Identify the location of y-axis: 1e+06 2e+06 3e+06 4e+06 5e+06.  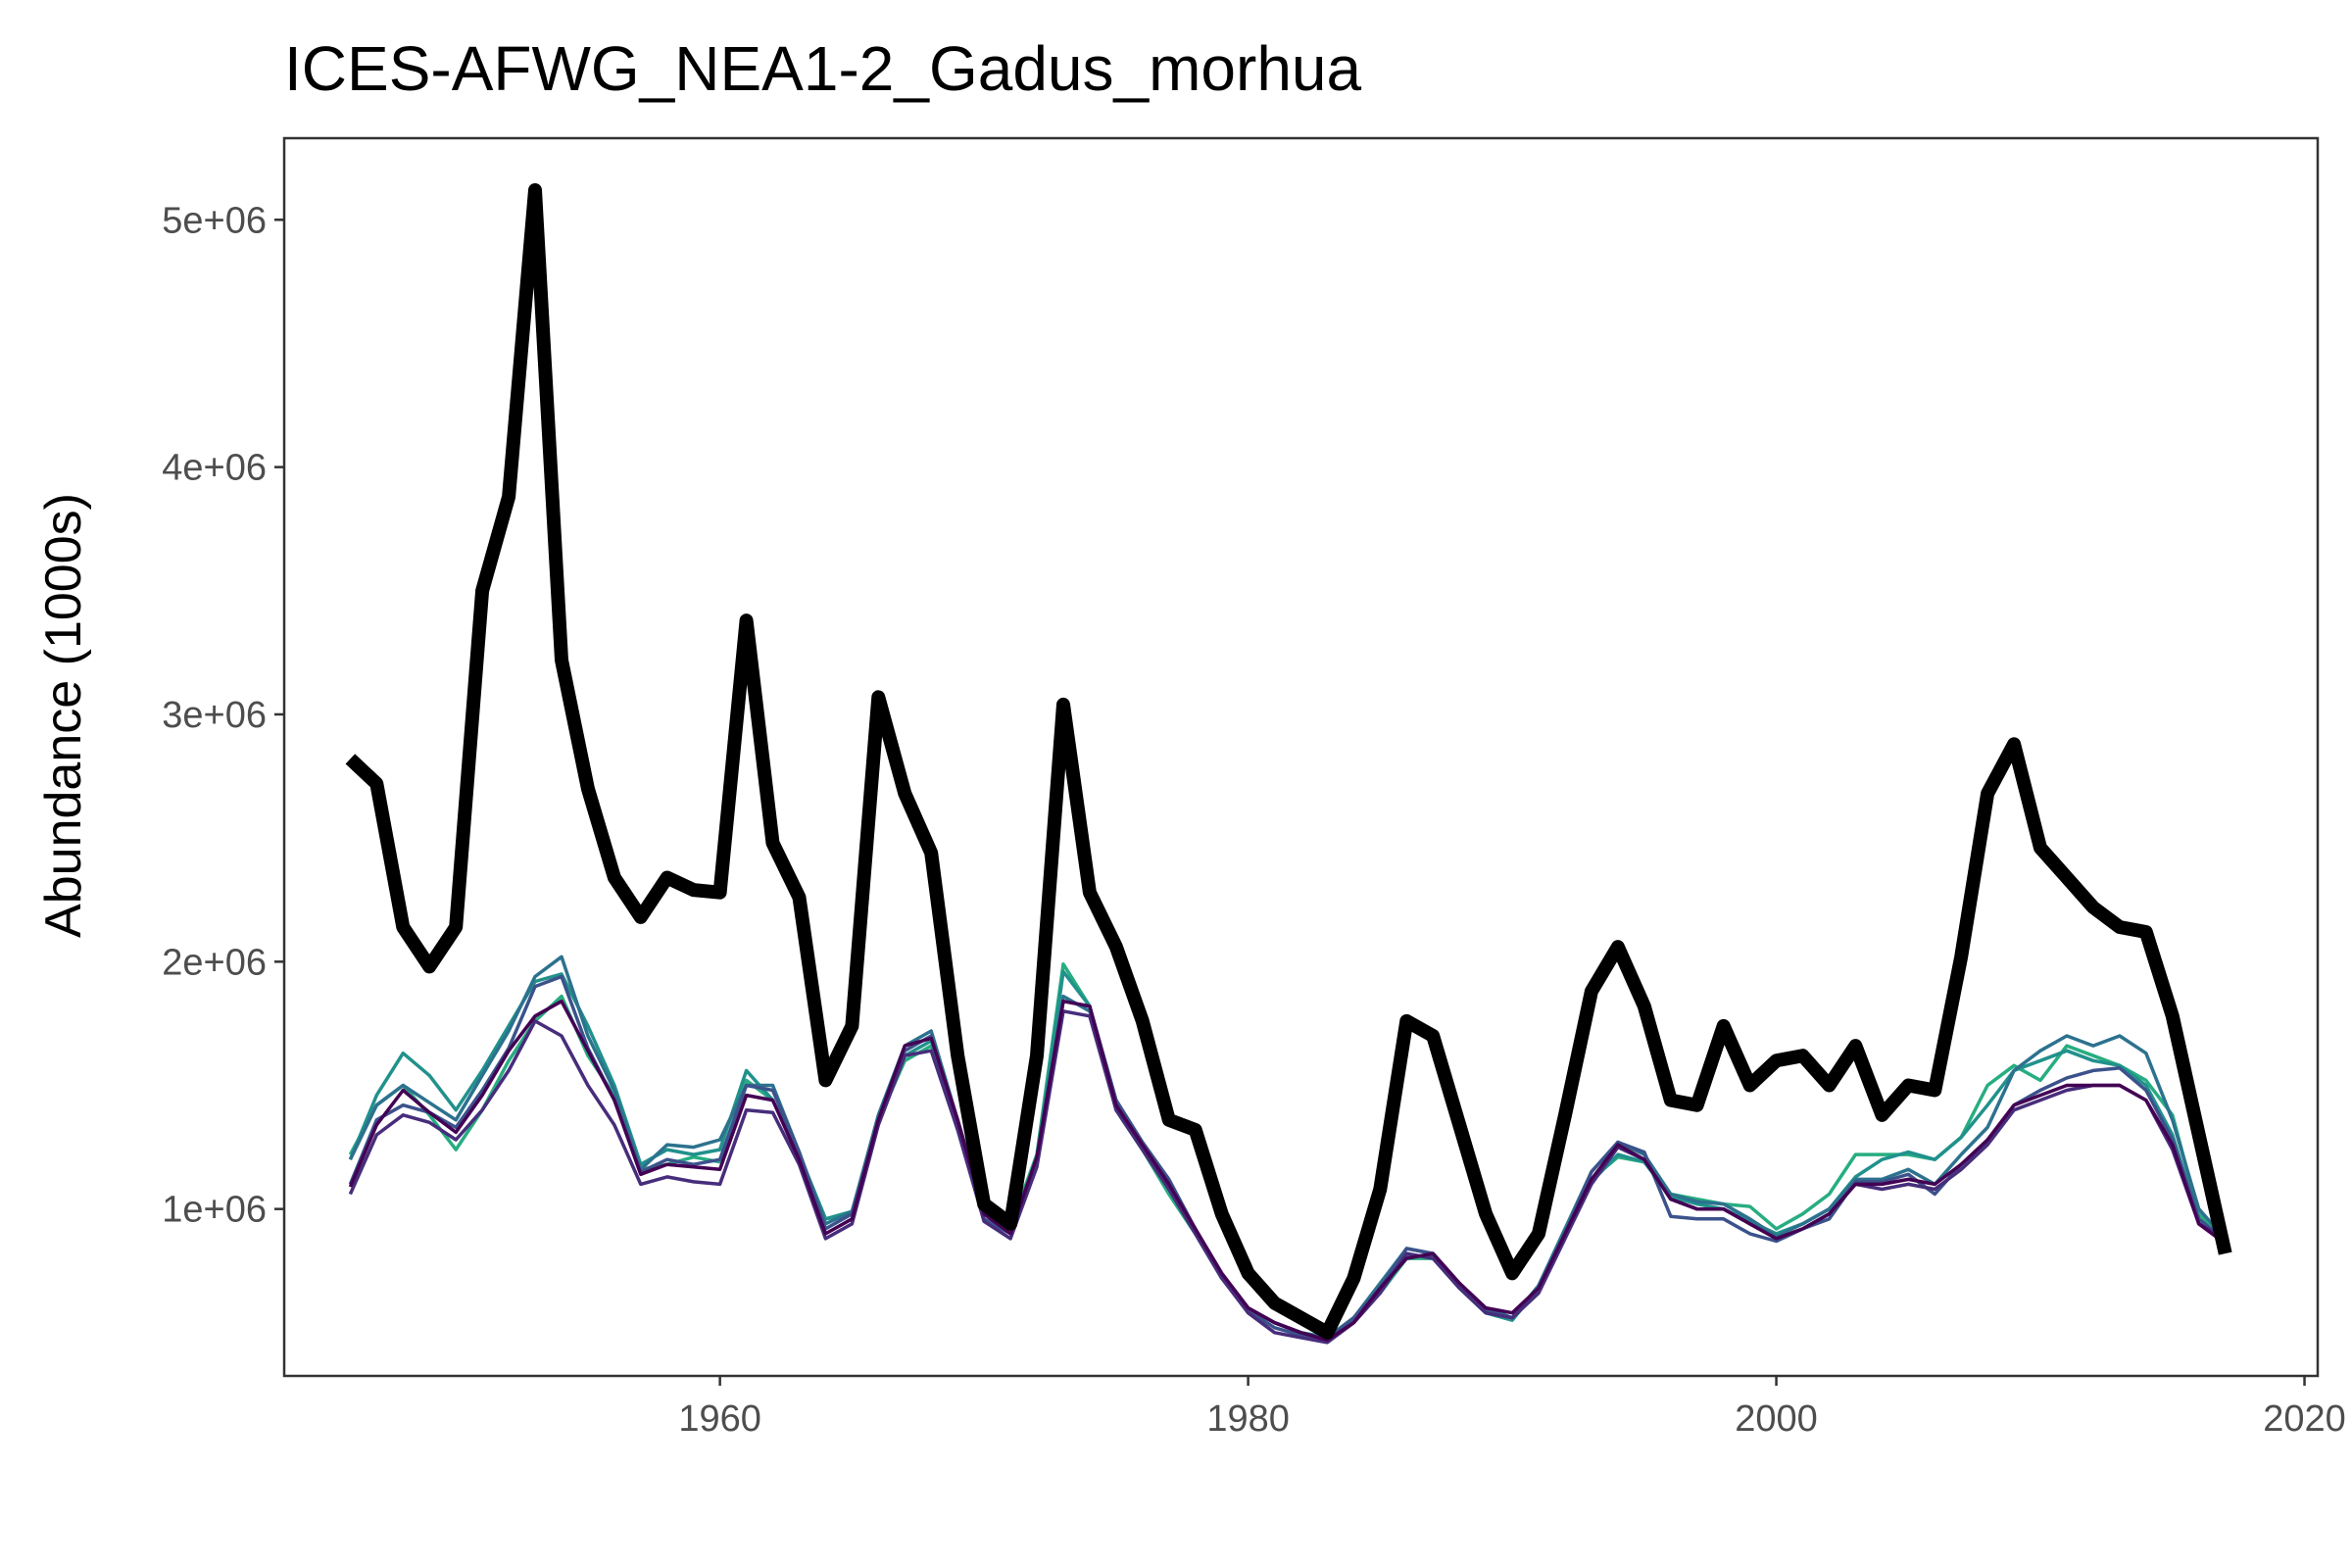
(223, 715).